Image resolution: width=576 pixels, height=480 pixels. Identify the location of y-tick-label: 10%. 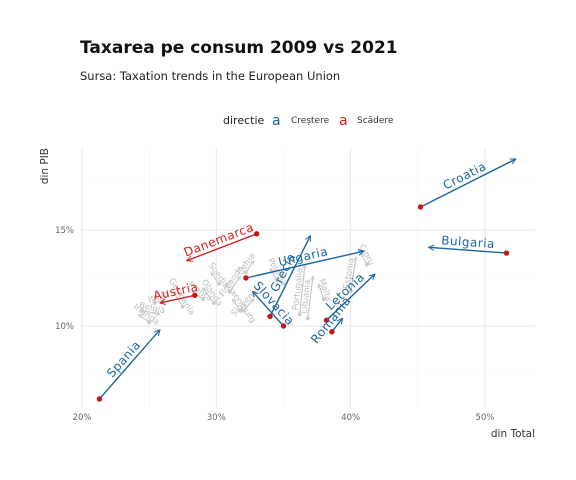
(64, 327).